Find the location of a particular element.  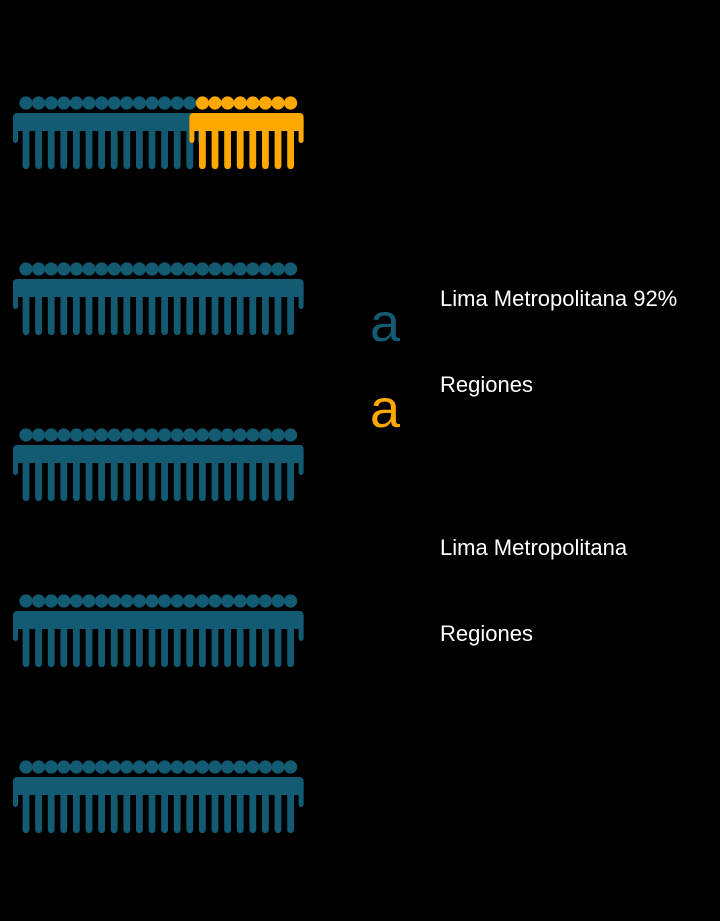

legend-label-regiones: Regiones is located at coordinates (486, 384).